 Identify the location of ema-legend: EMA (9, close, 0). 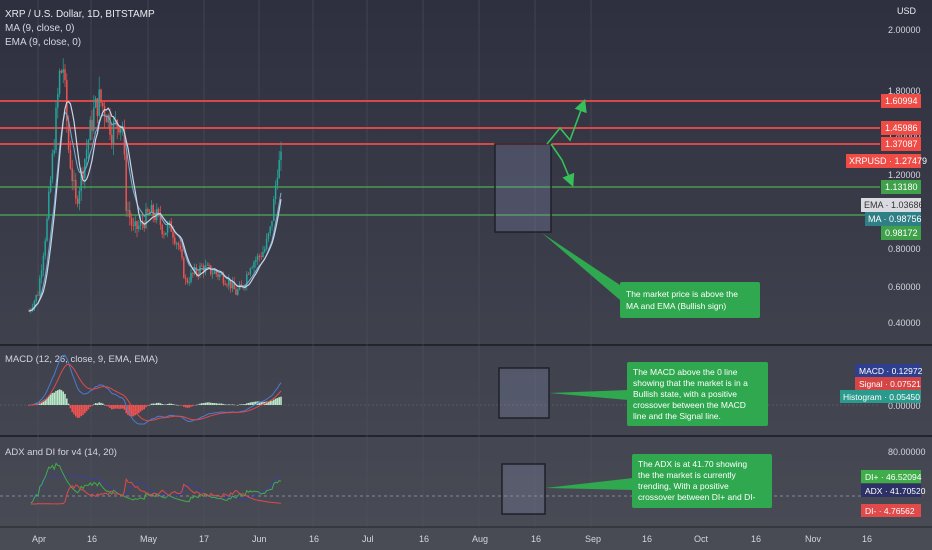
(43, 42).